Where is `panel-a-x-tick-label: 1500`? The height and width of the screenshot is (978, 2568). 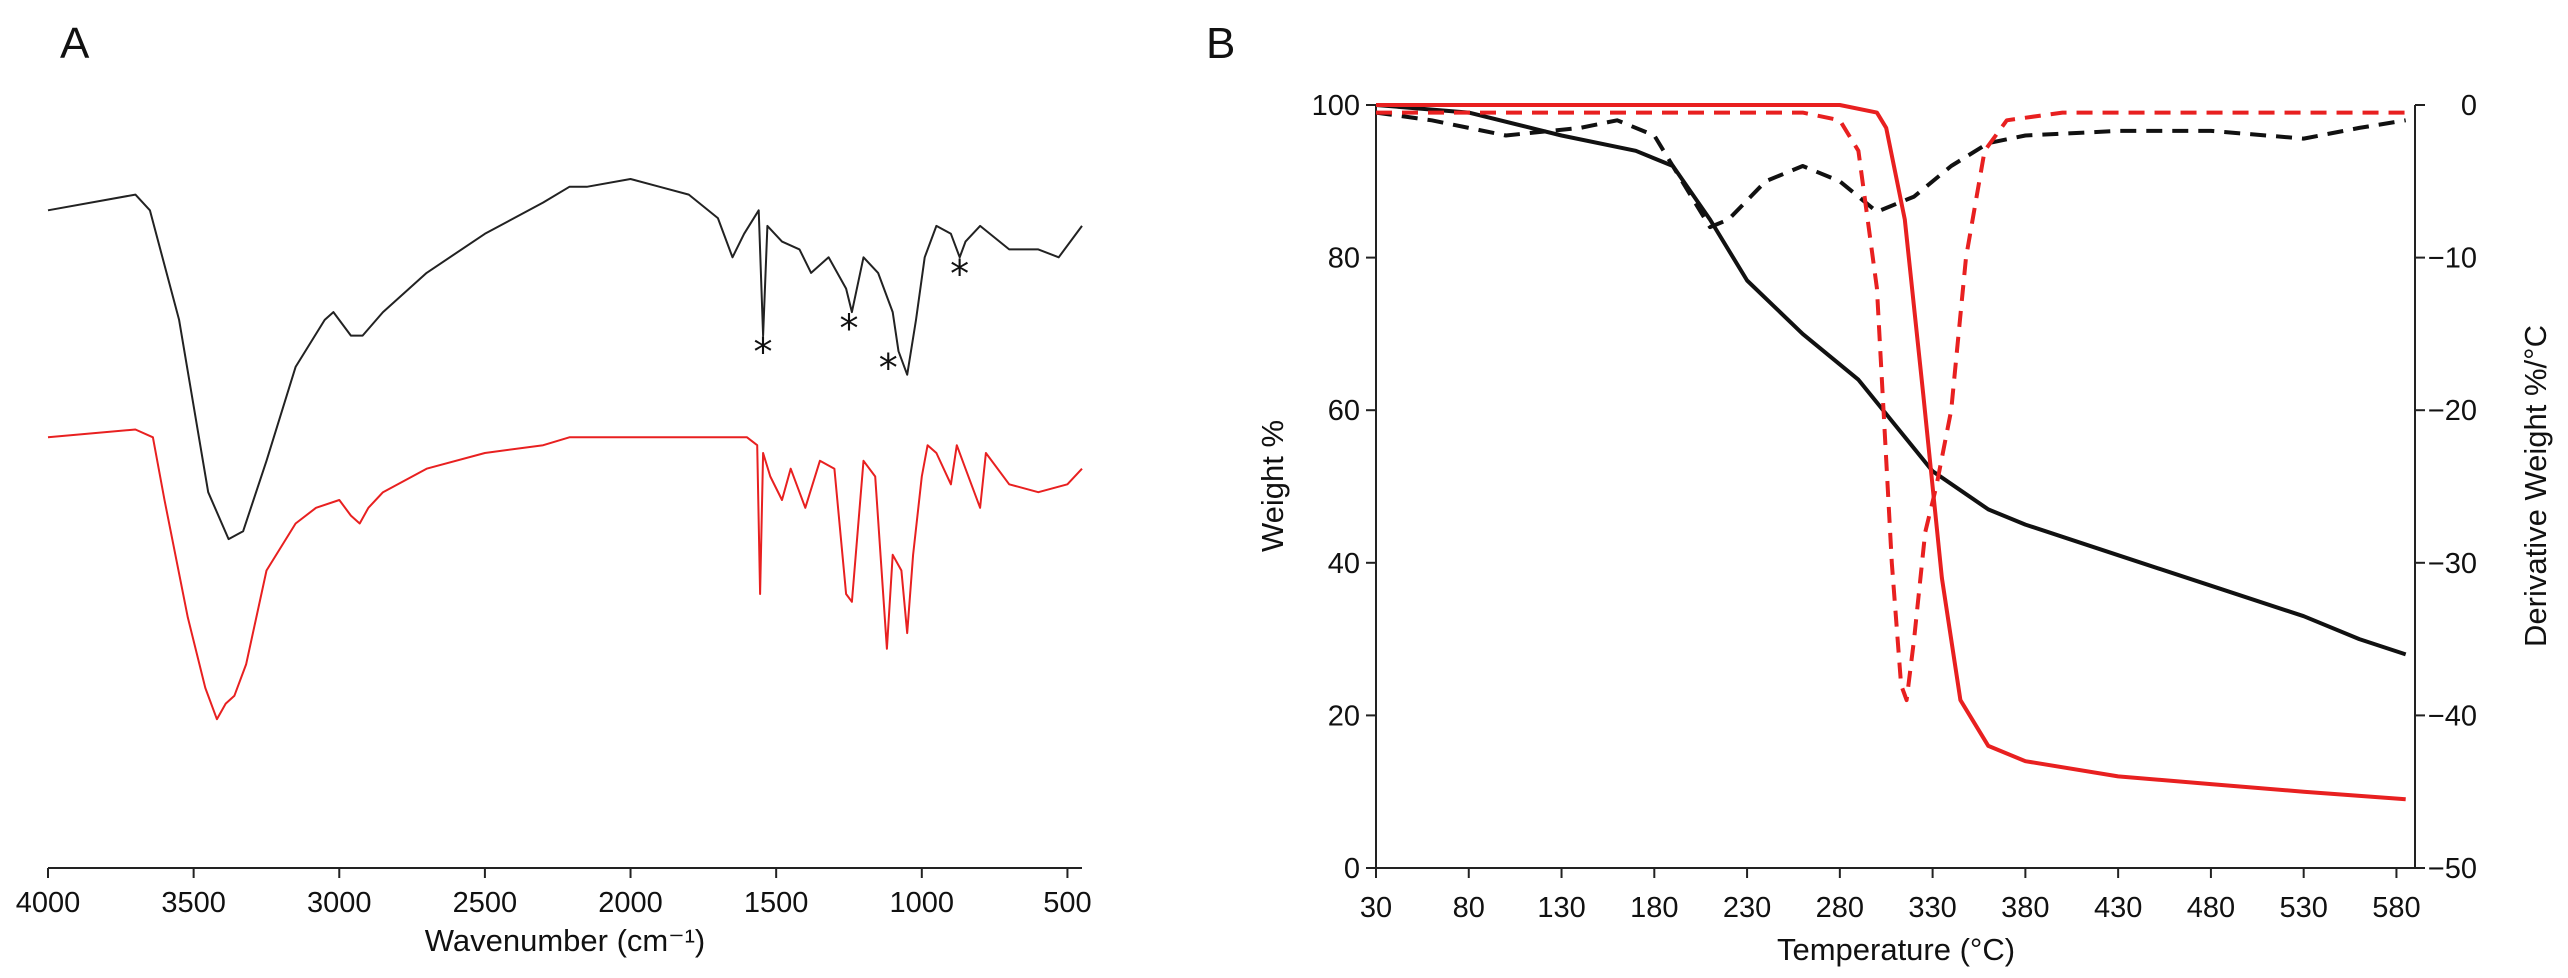 panel-a-x-tick-label: 1500 is located at coordinates (776, 903).